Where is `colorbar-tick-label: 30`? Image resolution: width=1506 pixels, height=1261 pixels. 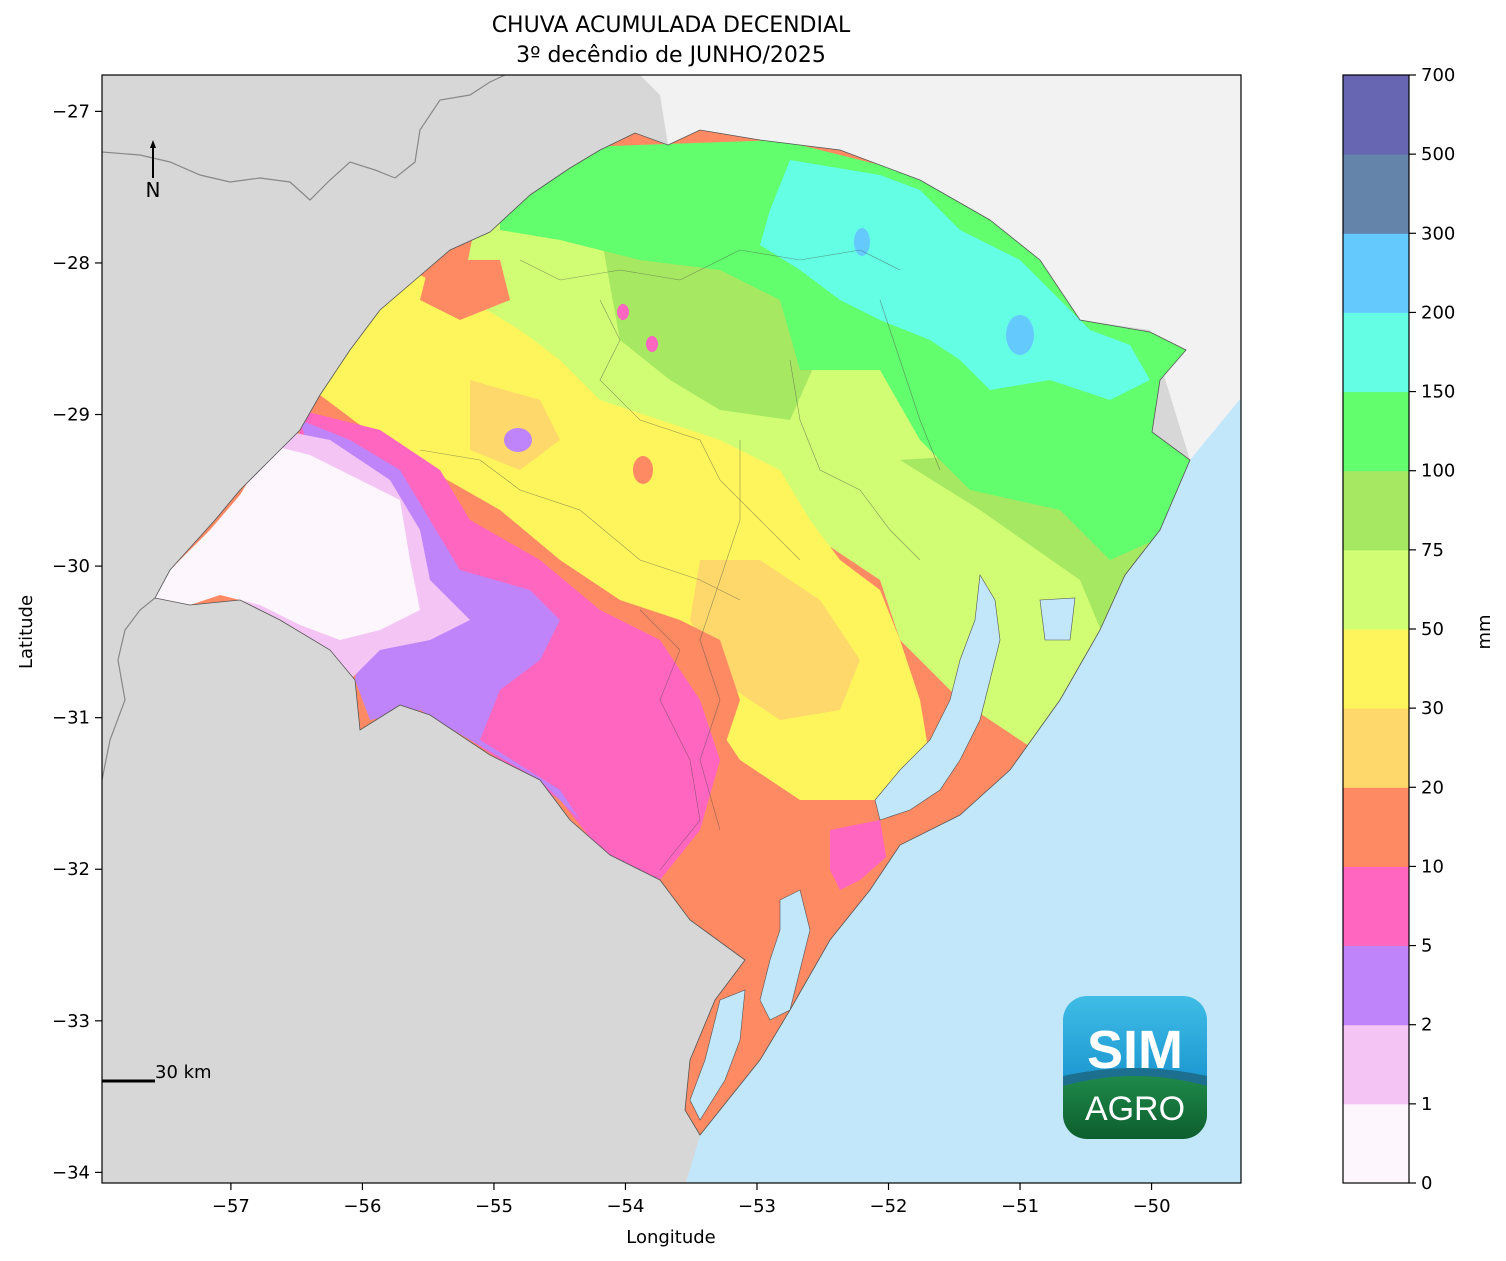 colorbar-tick-label: 30 is located at coordinates (1432, 708).